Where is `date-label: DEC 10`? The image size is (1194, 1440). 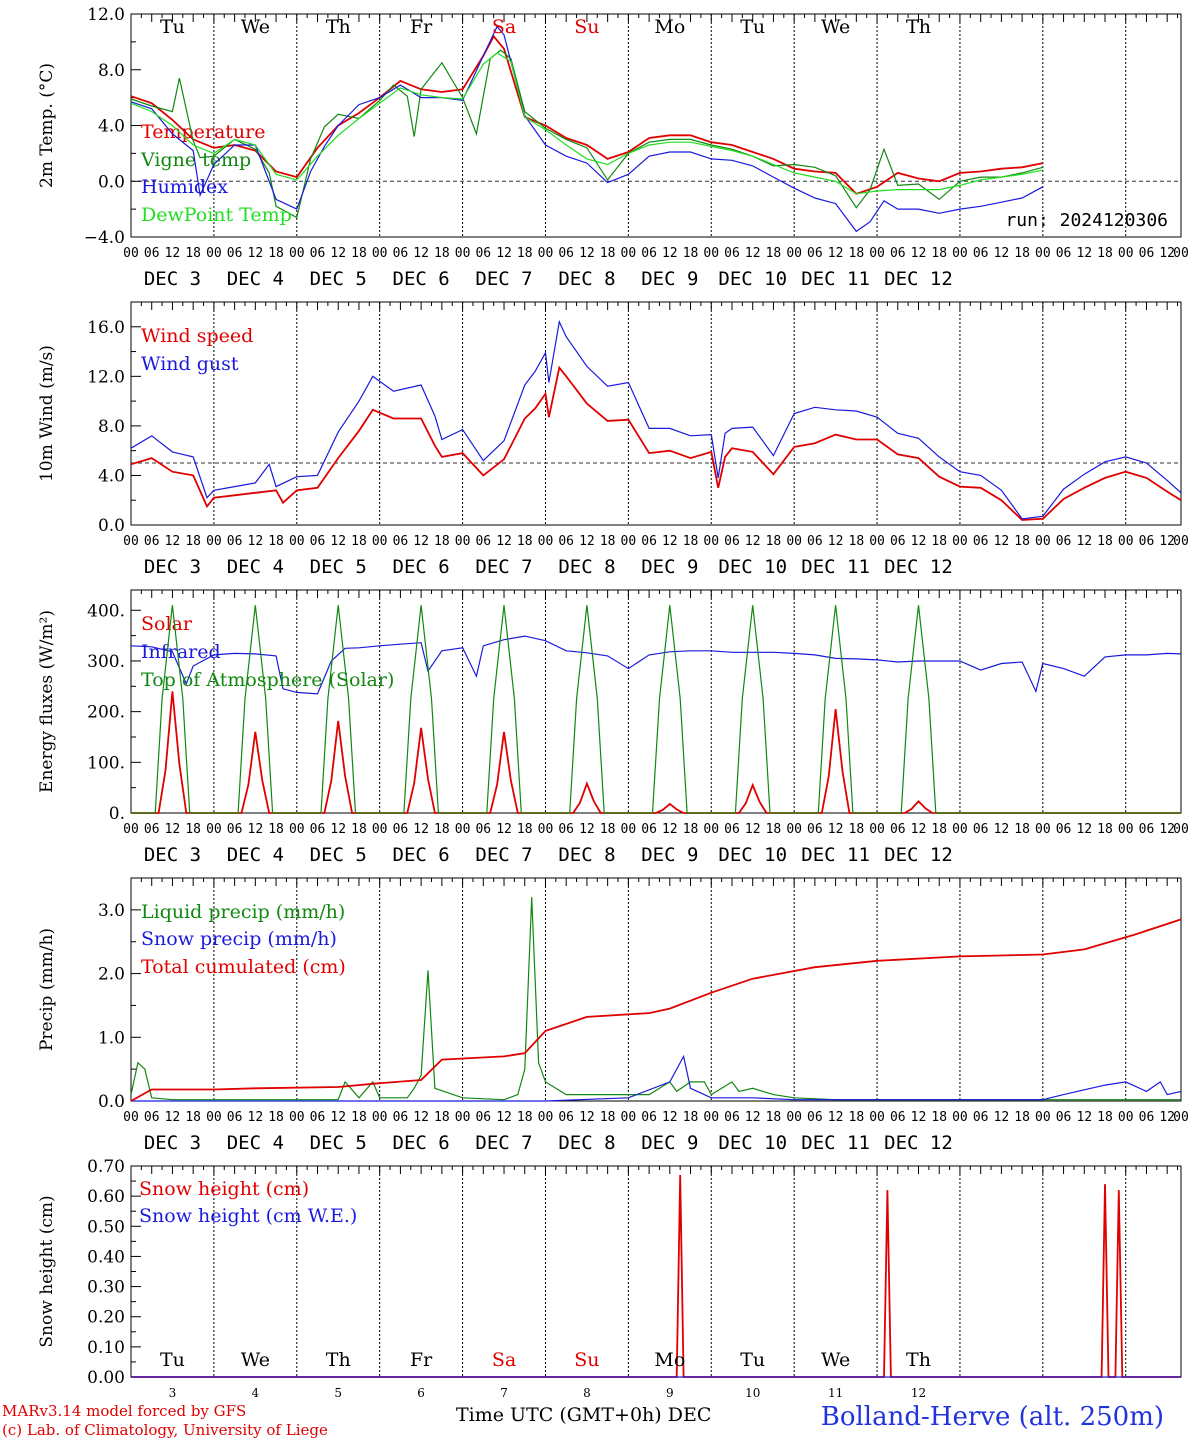 date-label: DEC 10 is located at coordinates (752, 1143).